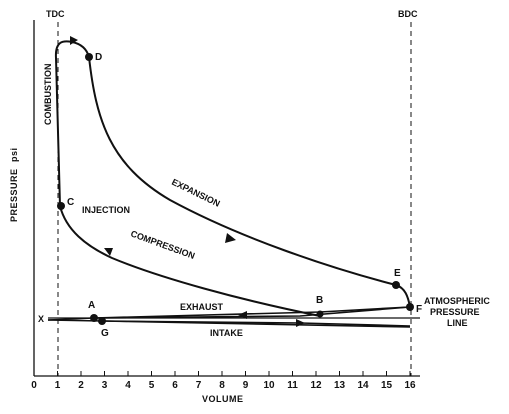  What do you see at coordinates (102, 321) in the screenshot?
I see `point-g-marker` at bounding box center [102, 321].